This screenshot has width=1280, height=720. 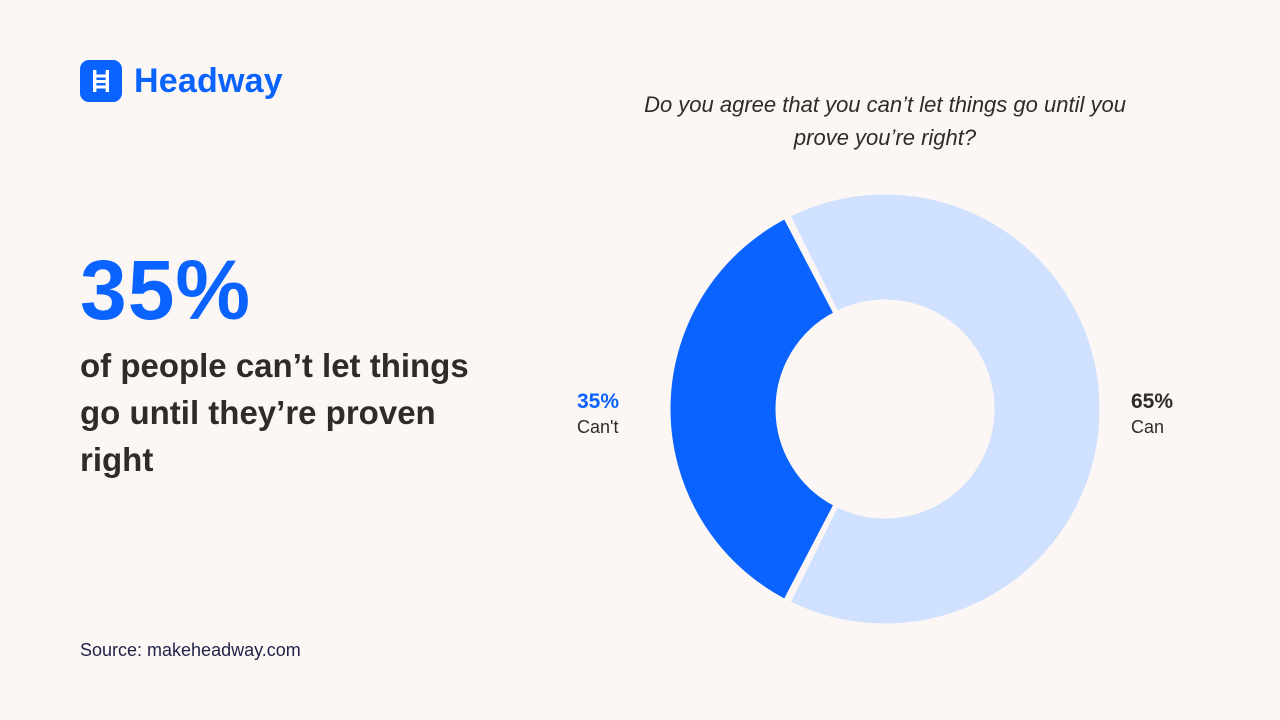 I want to click on headline-stat: 35%, so click(x=166, y=290).